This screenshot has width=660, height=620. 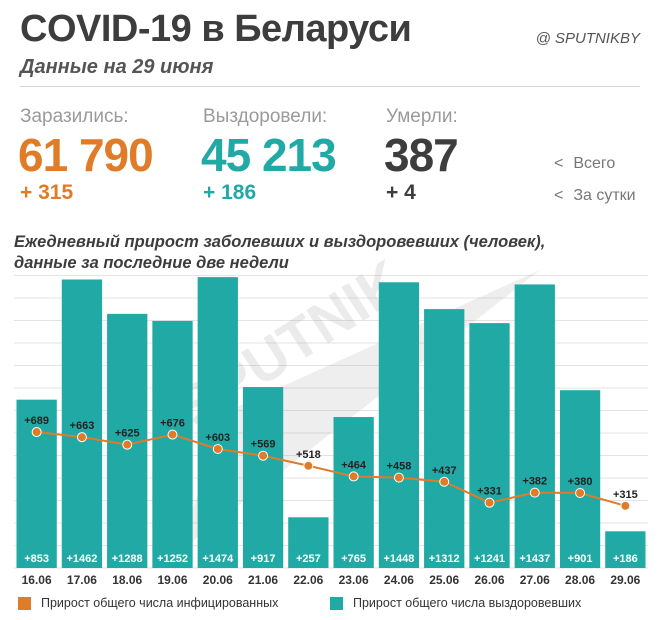 I want to click on x-tick-label: 22.06, so click(x=308, y=580).